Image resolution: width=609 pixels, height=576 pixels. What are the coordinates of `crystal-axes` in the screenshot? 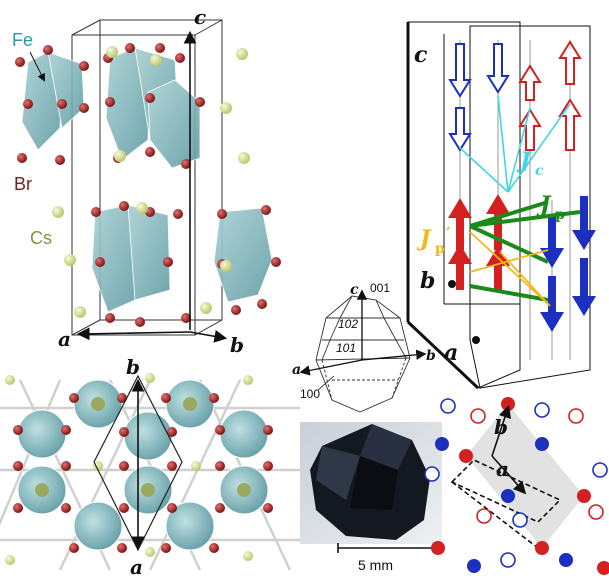 It's located at (363, 332).